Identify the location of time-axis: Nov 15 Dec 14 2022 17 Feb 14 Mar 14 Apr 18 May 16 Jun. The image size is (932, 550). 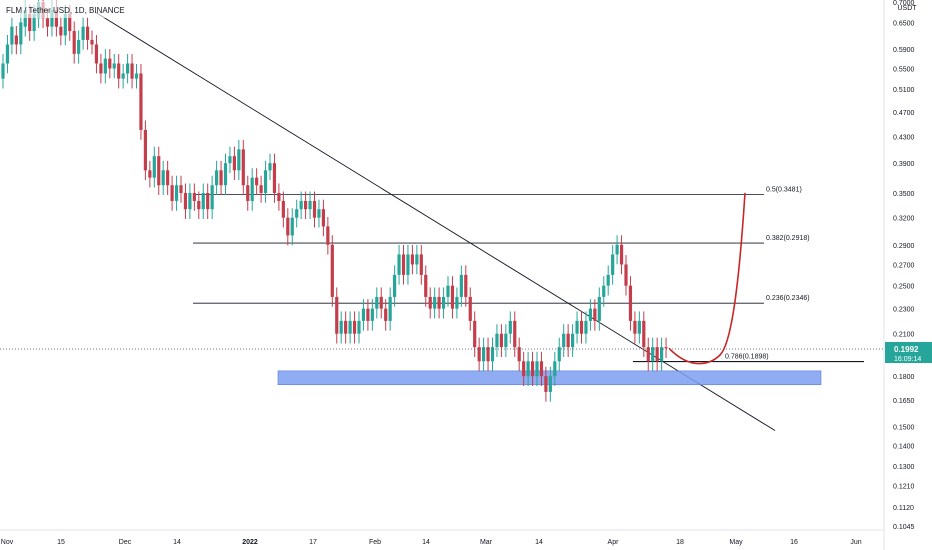
(442, 537).